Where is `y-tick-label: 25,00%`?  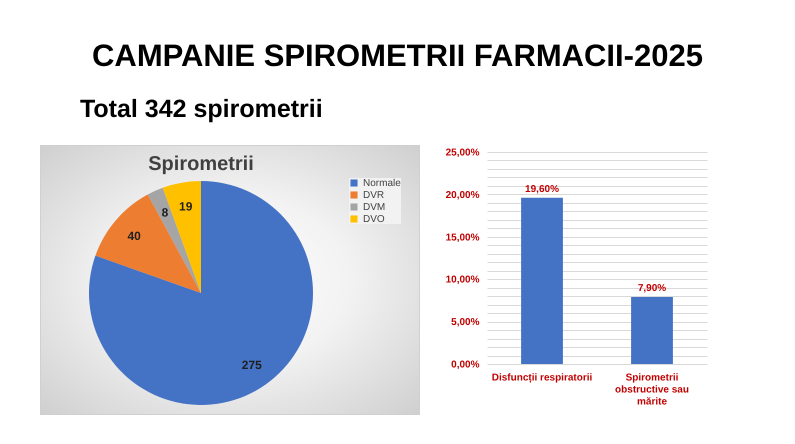 y-tick-label: 25,00% is located at coordinates (463, 153).